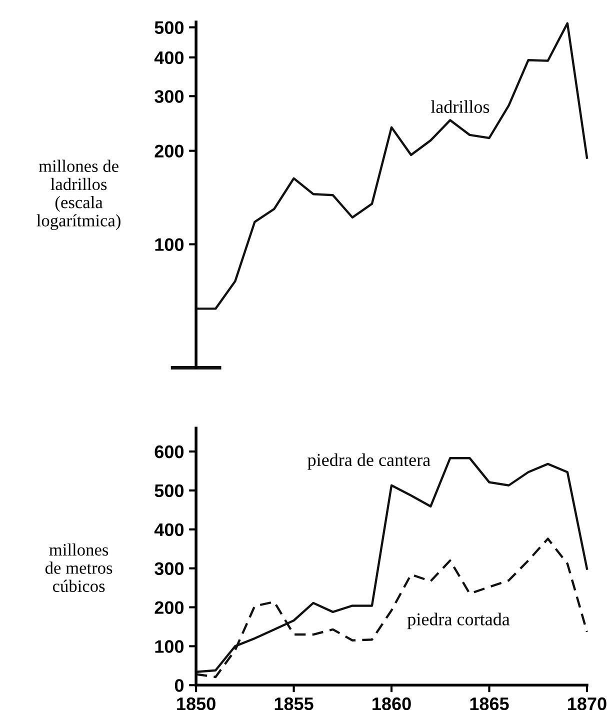  Describe the element at coordinates (587, 703) in the screenshot. I see `x-tick-label: 1870` at that location.